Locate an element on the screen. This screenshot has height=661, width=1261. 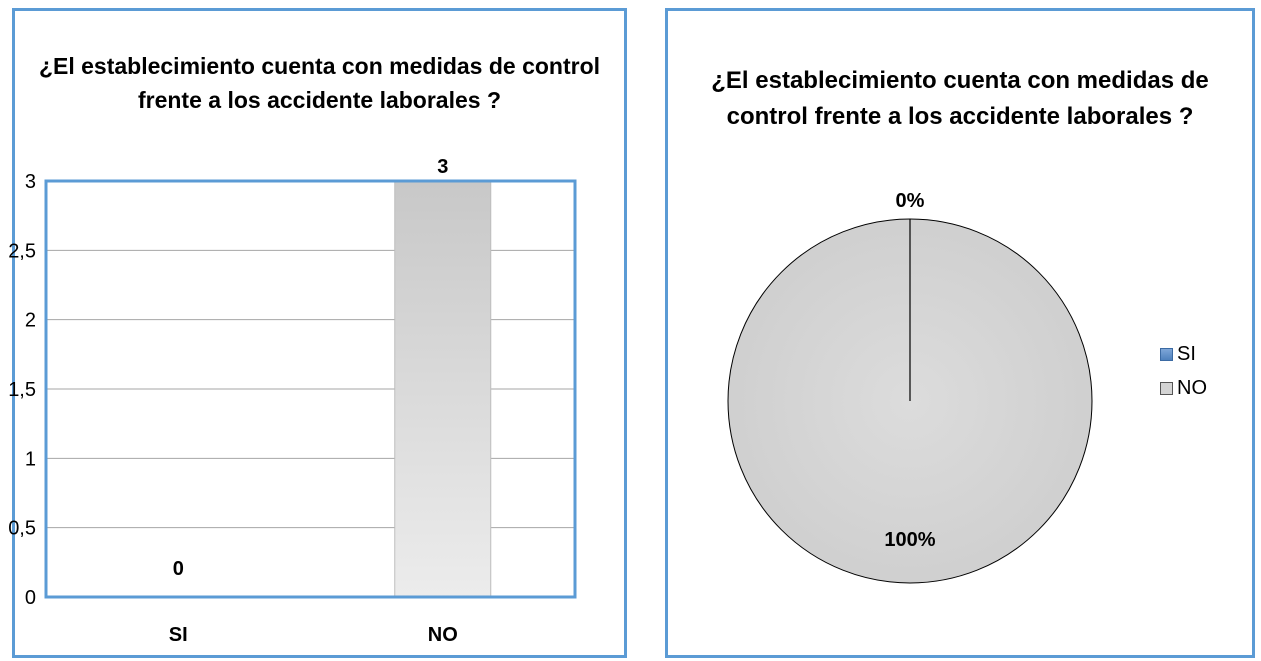
y-tick-label: 1,5 is located at coordinates (22, 390).